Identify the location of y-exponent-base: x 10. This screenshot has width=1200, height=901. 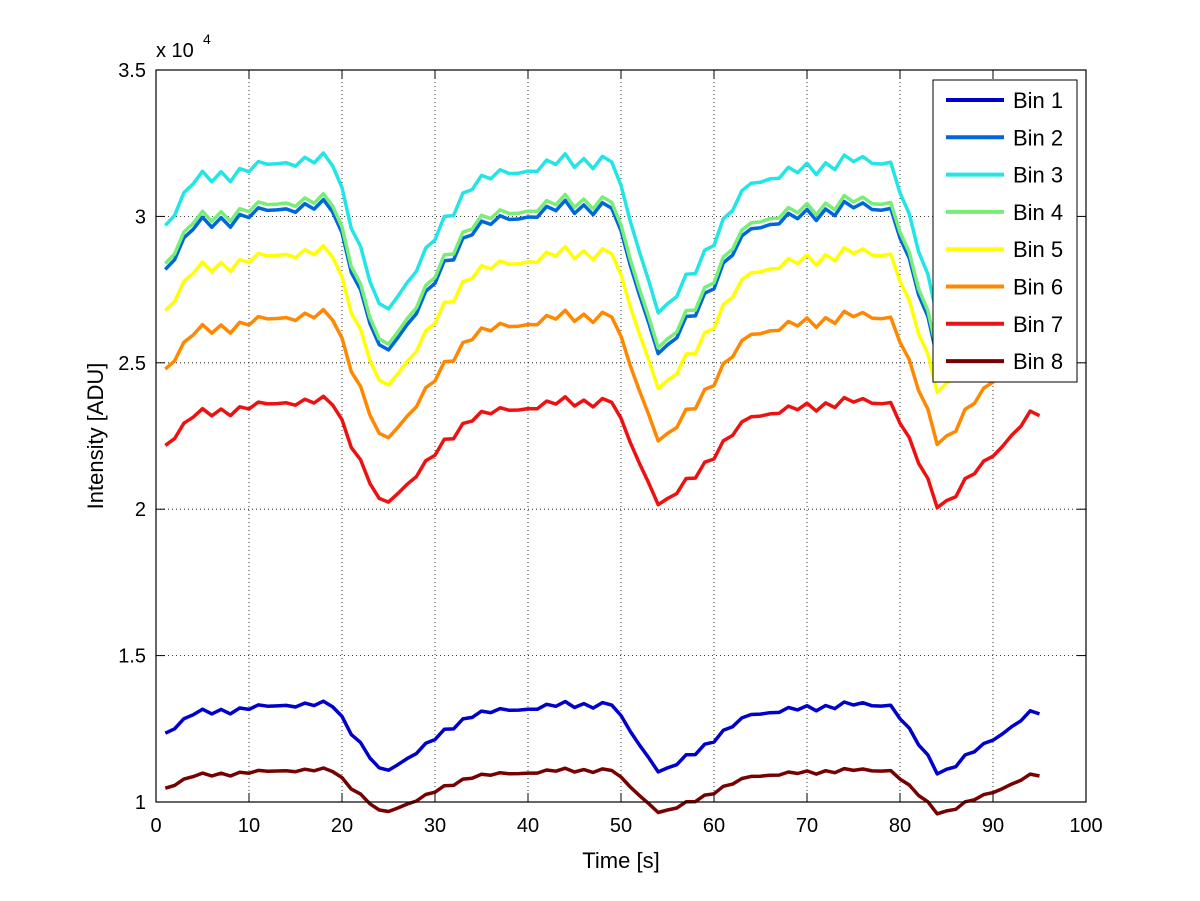
(175, 51).